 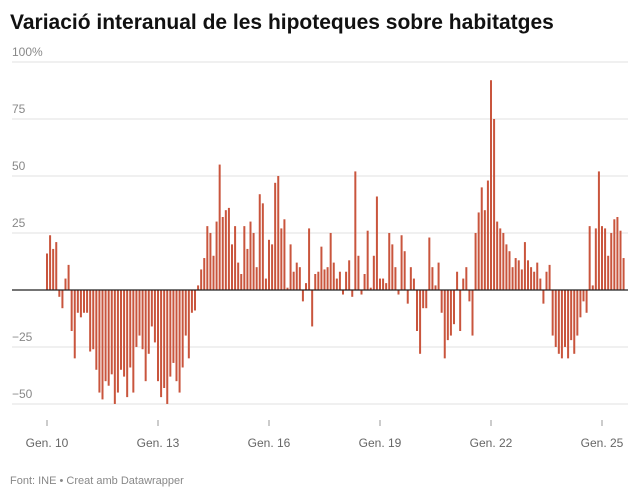 What do you see at coordinates (269, 443) in the screenshot?
I see `x-tick-label: Gen. 16` at bounding box center [269, 443].